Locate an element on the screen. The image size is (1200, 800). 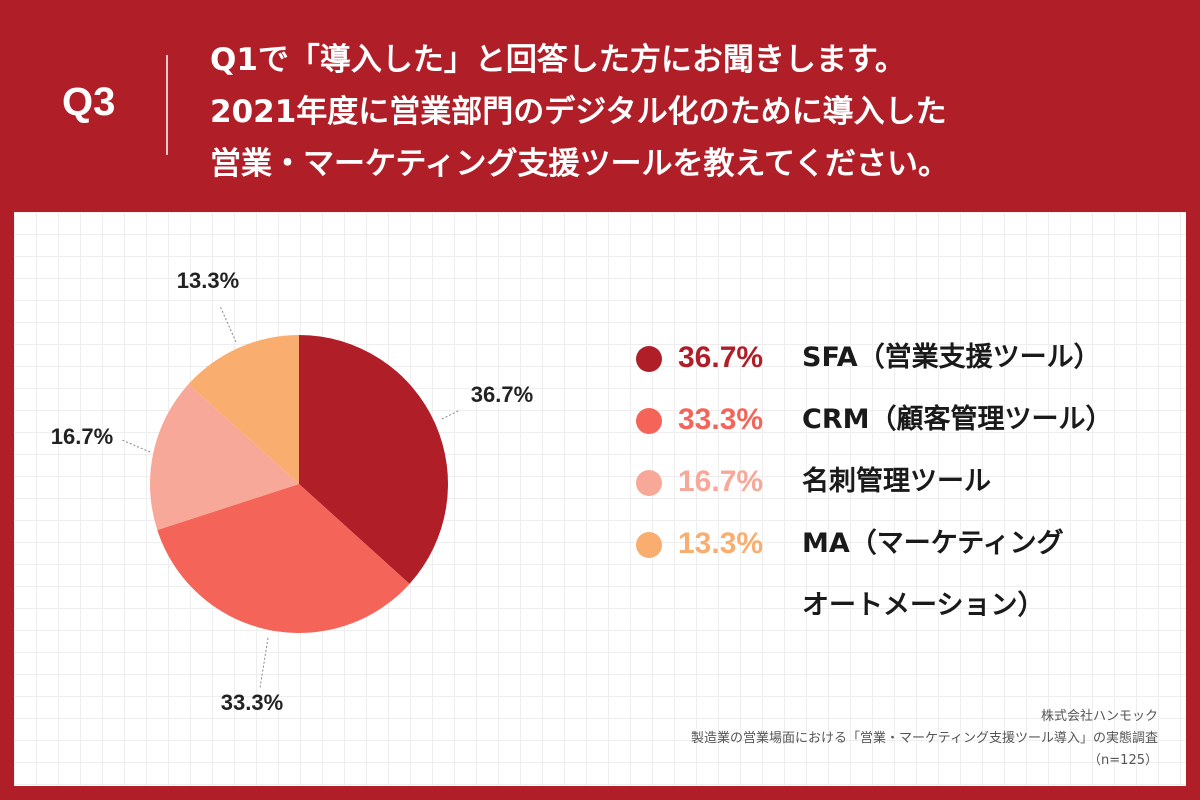
question-line: Q1で「導入した」と回答した方にお聞きします。 is located at coordinates (558, 60).